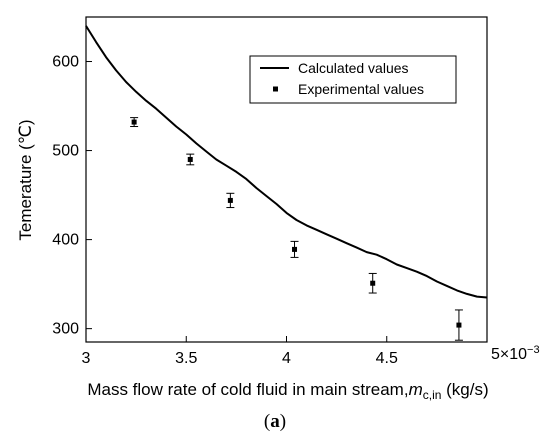  I want to click on x-tick-label: 3.5, so click(186, 358).